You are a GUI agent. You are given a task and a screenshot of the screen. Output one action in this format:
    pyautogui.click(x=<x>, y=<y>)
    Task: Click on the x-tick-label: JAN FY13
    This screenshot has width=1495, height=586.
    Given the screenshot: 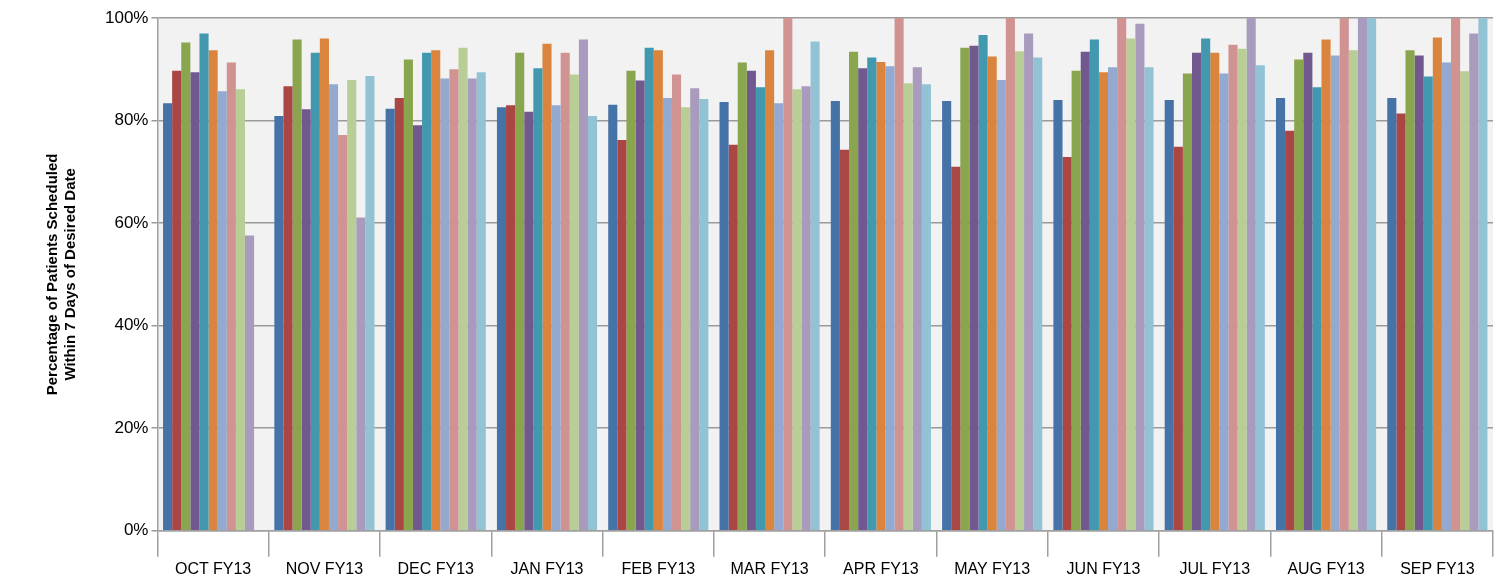 What is the action you would take?
    pyautogui.click(x=547, y=568)
    